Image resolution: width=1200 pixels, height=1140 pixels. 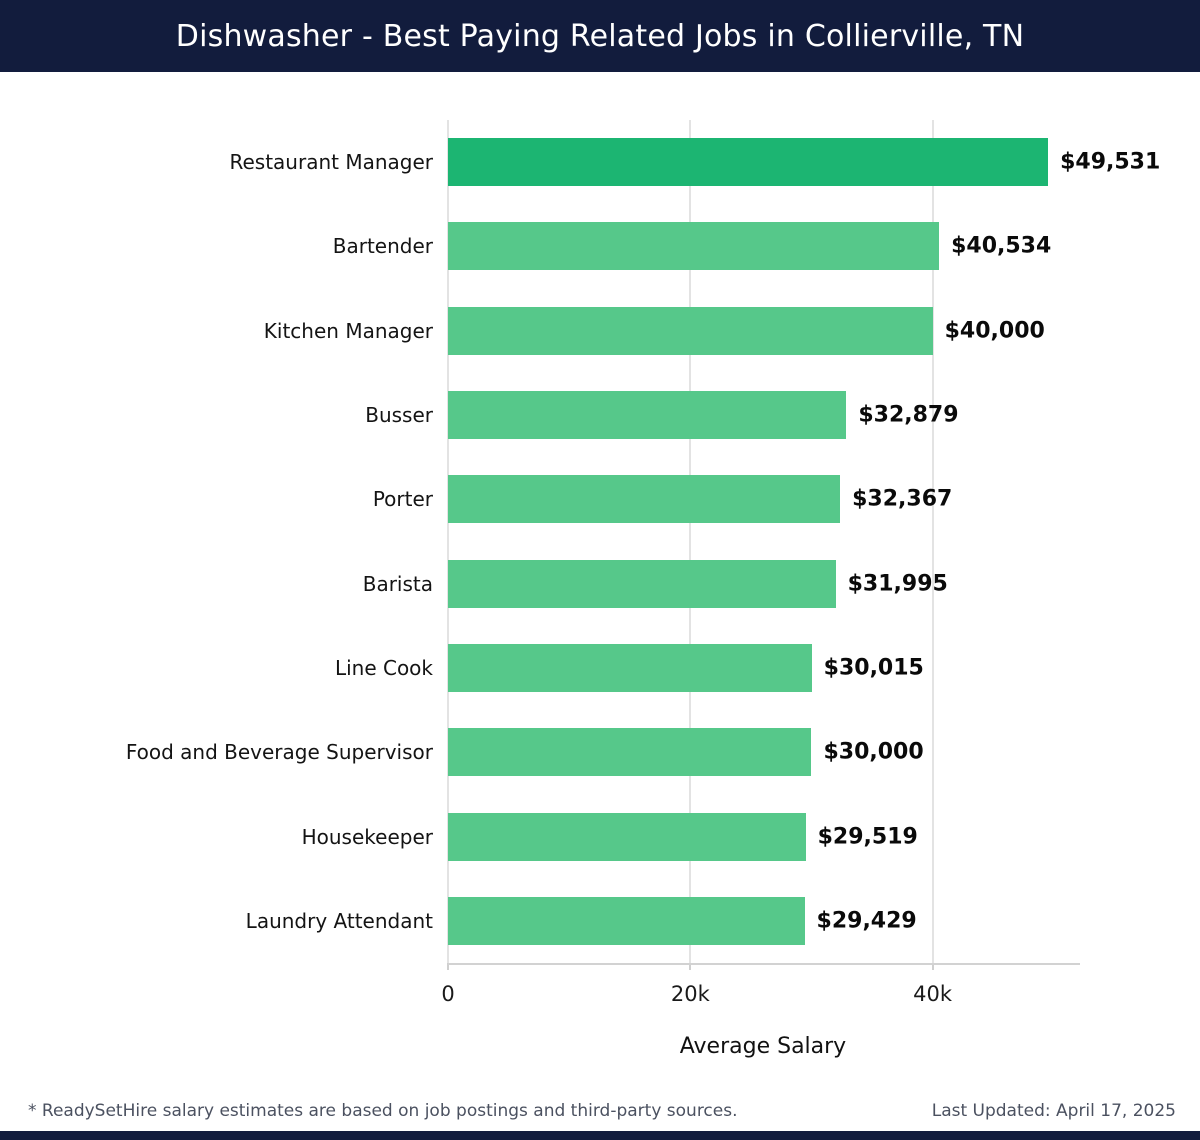 What do you see at coordinates (348, 330) in the screenshot?
I see `category-label: Kitchen Manager` at bounding box center [348, 330].